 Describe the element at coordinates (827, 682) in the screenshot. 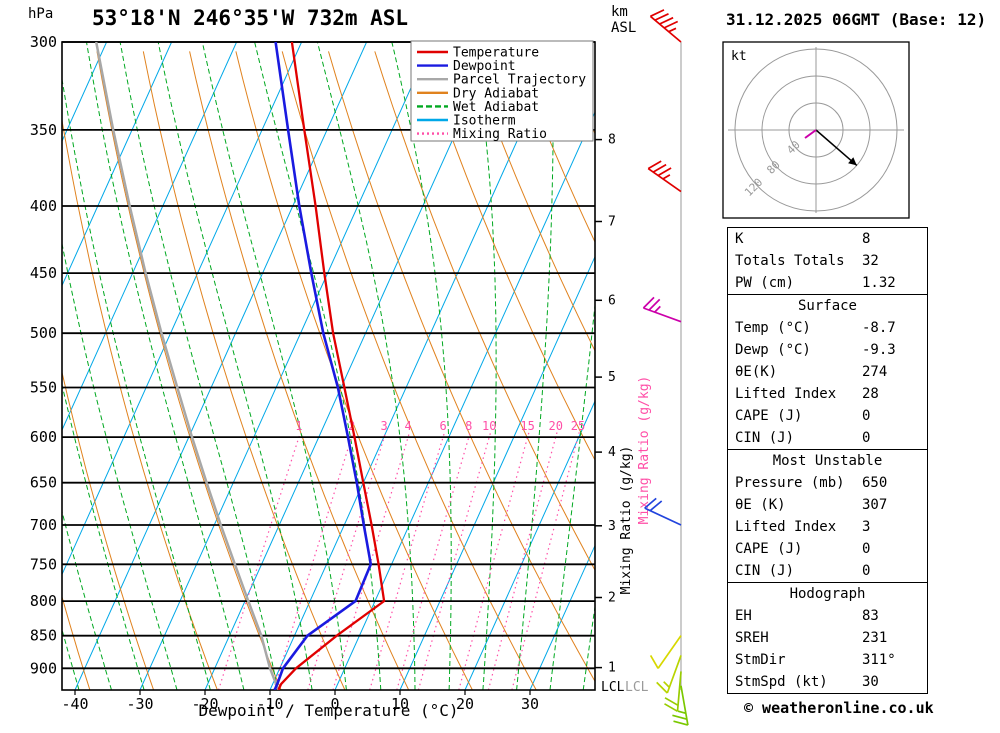

I see `table-row: StmSpd (kt) 30` at that location.